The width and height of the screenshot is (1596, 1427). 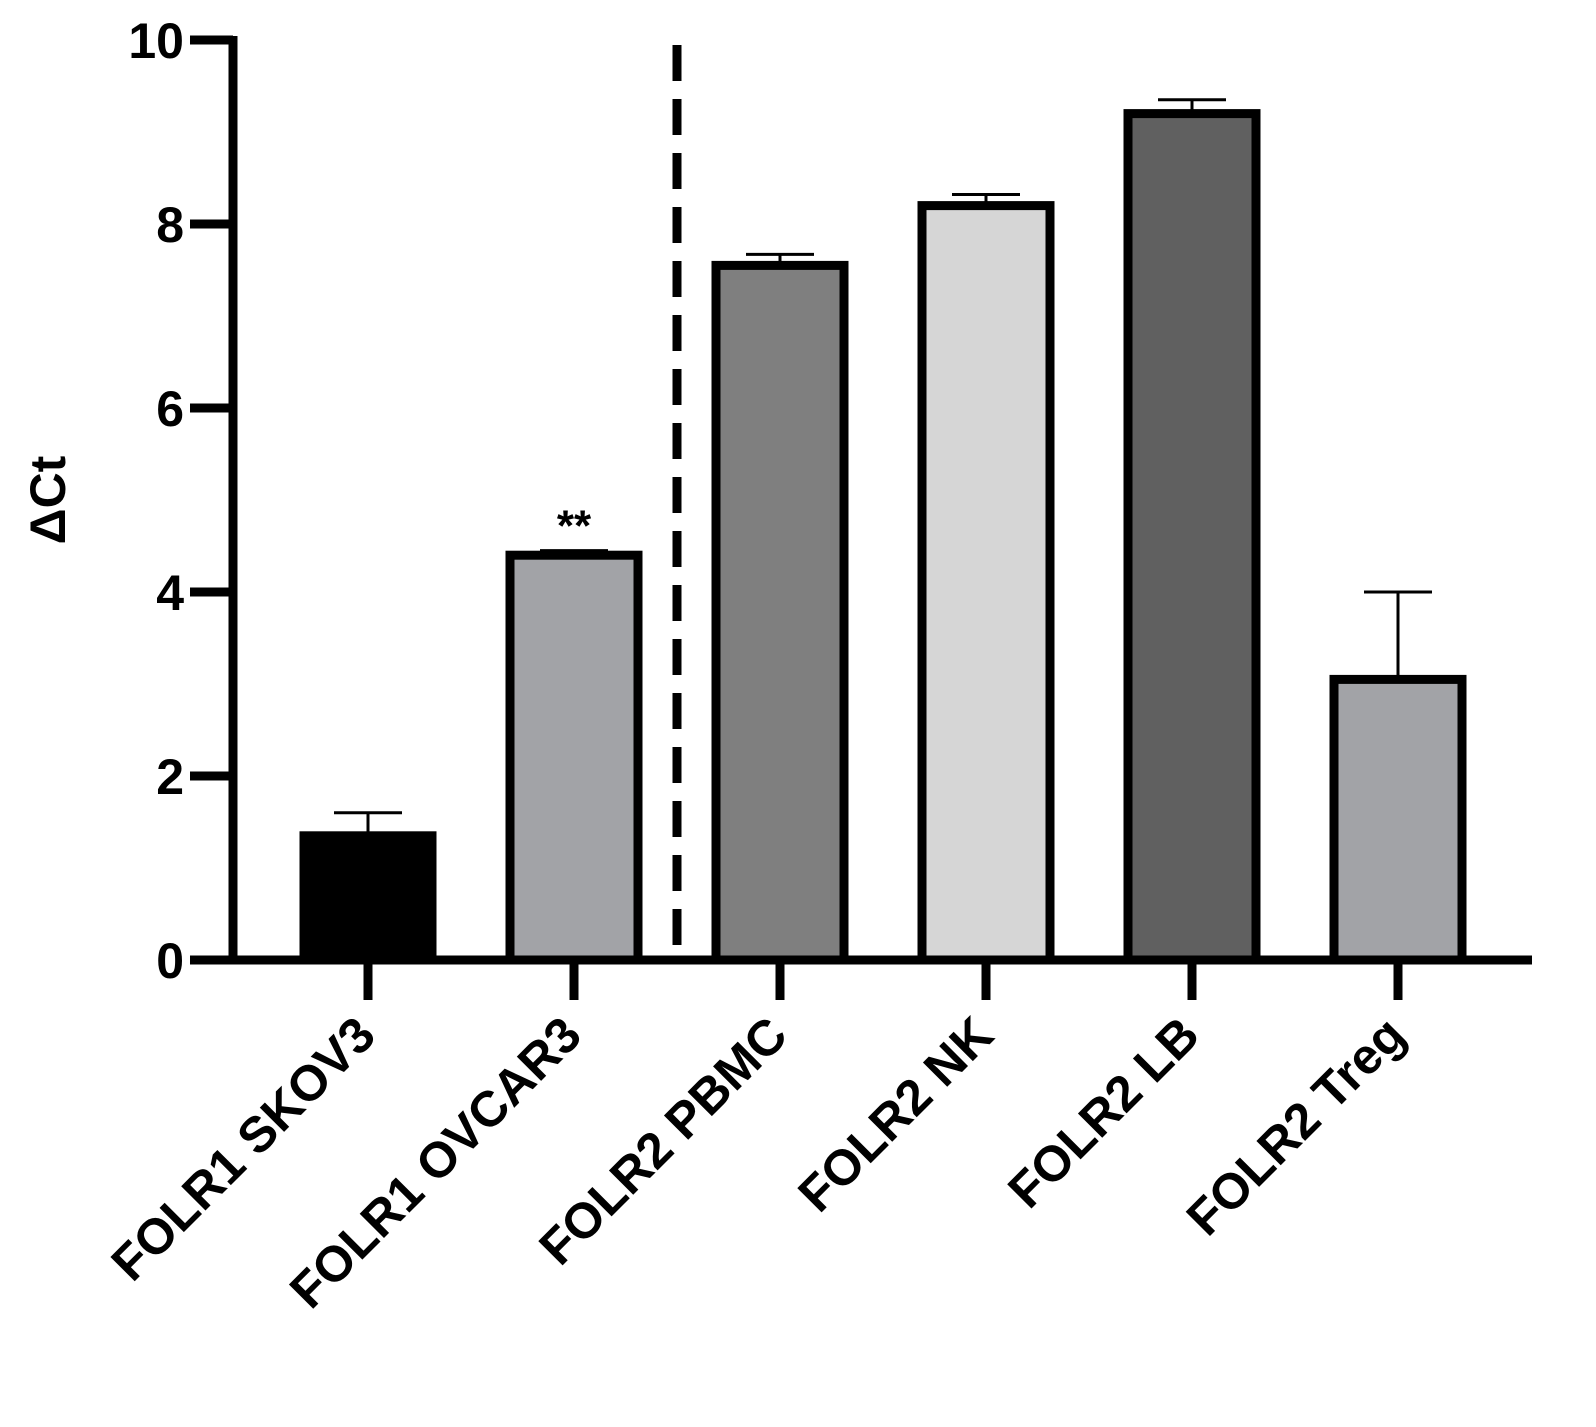 I want to click on y-tick-label: 6, so click(x=170, y=409).